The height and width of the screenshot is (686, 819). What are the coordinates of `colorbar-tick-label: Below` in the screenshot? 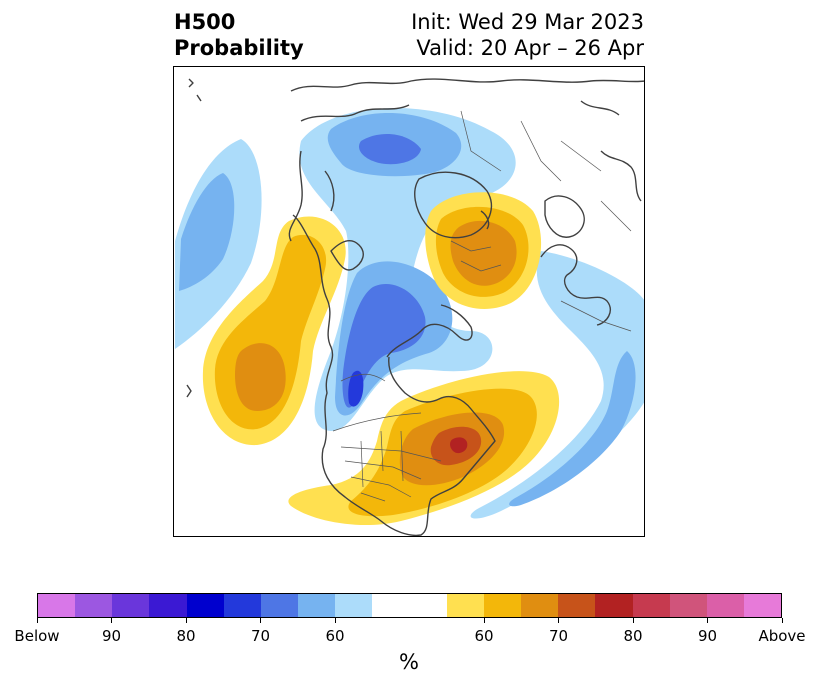 It's located at (37, 636).